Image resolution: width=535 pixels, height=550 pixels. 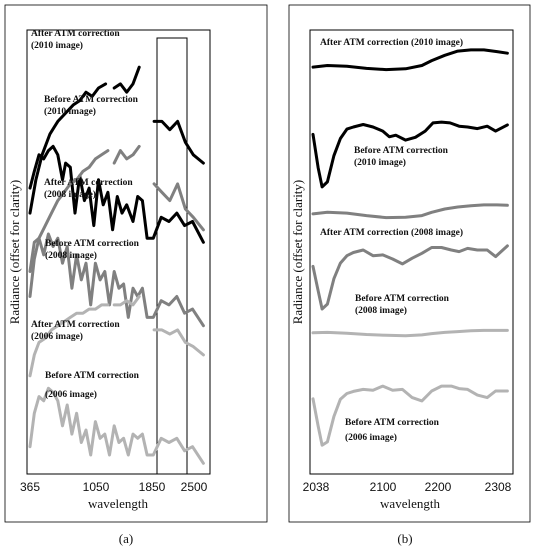 What do you see at coordinates (401, 151) in the screenshot?
I see `label-b-before-2010: Before ATM correction` at bounding box center [401, 151].